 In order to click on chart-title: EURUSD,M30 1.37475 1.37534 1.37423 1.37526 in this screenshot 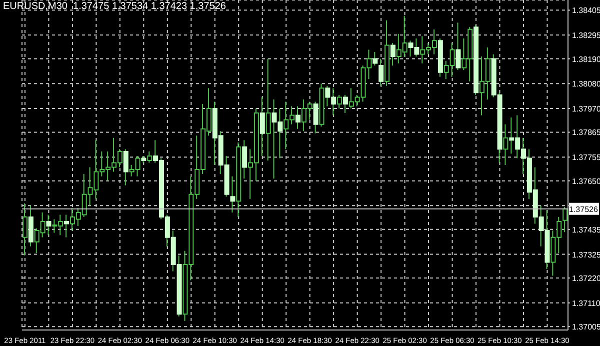, I will do `click(114, 6)`.